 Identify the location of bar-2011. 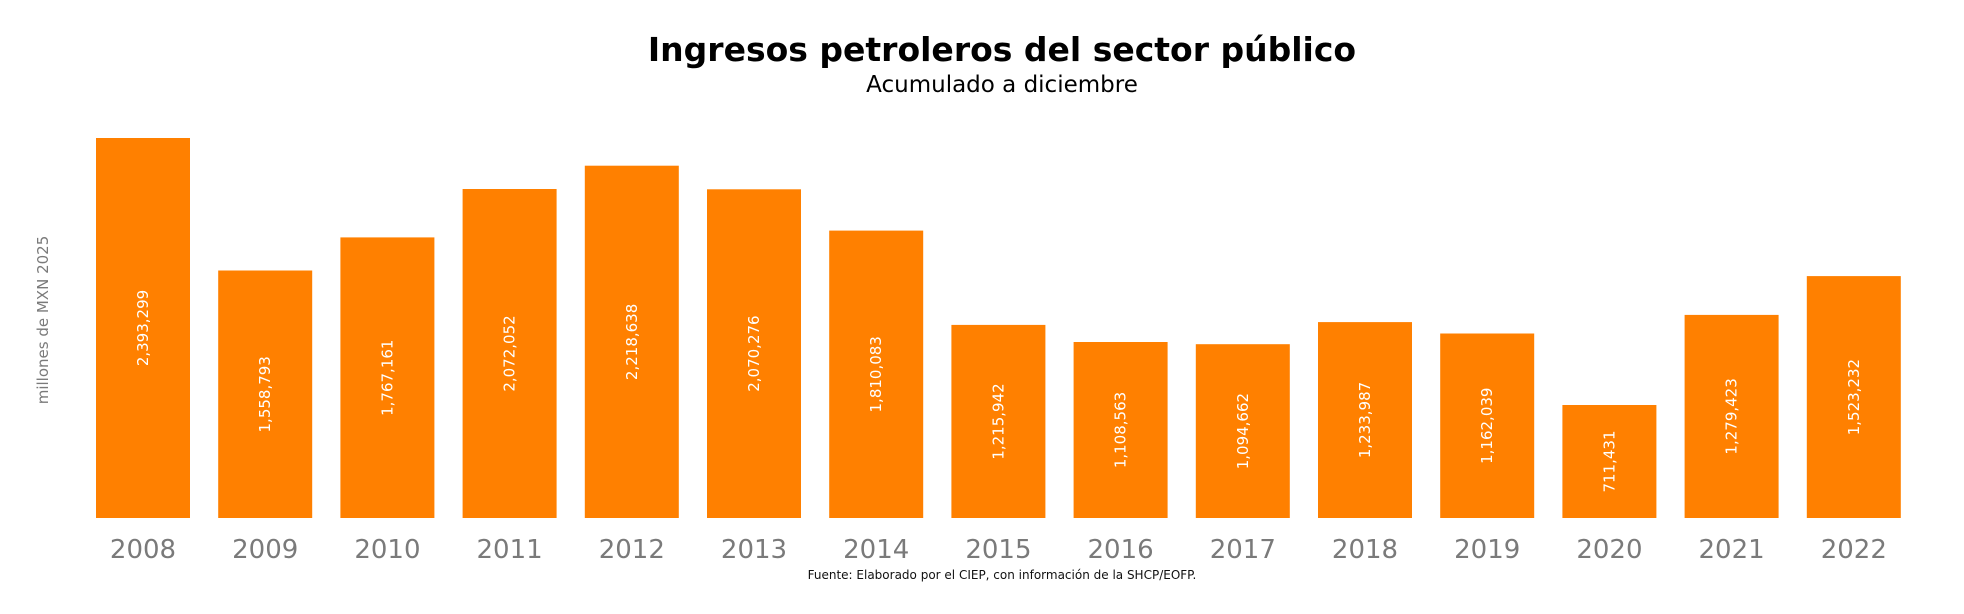
(509, 353).